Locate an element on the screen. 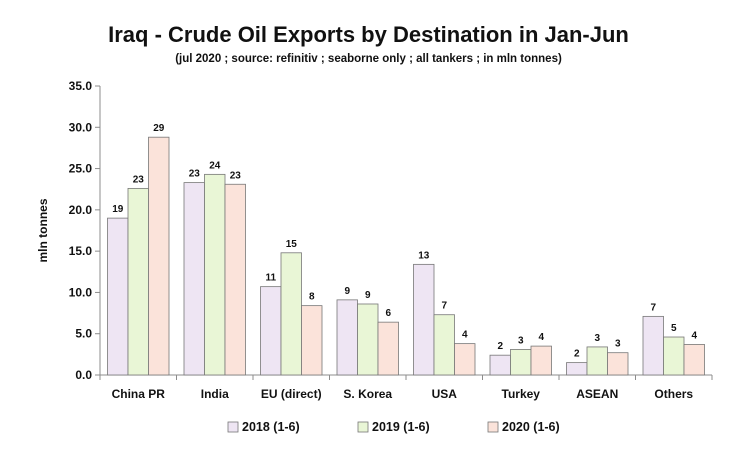 The height and width of the screenshot is (466, 737). legend-label: 2019 (1-6) is located at coordinates (401, 427).